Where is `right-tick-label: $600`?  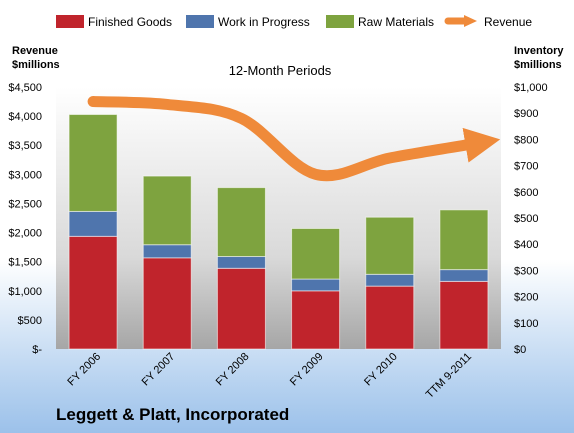
right-tick-label: $600 is located at coordinates (526, 193).